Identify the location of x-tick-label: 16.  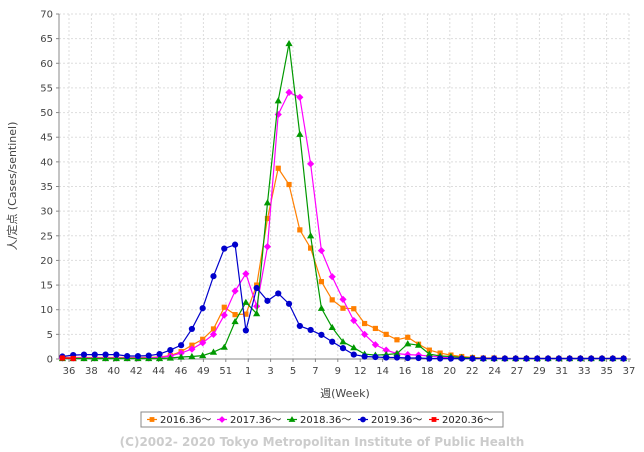
(405, 371).